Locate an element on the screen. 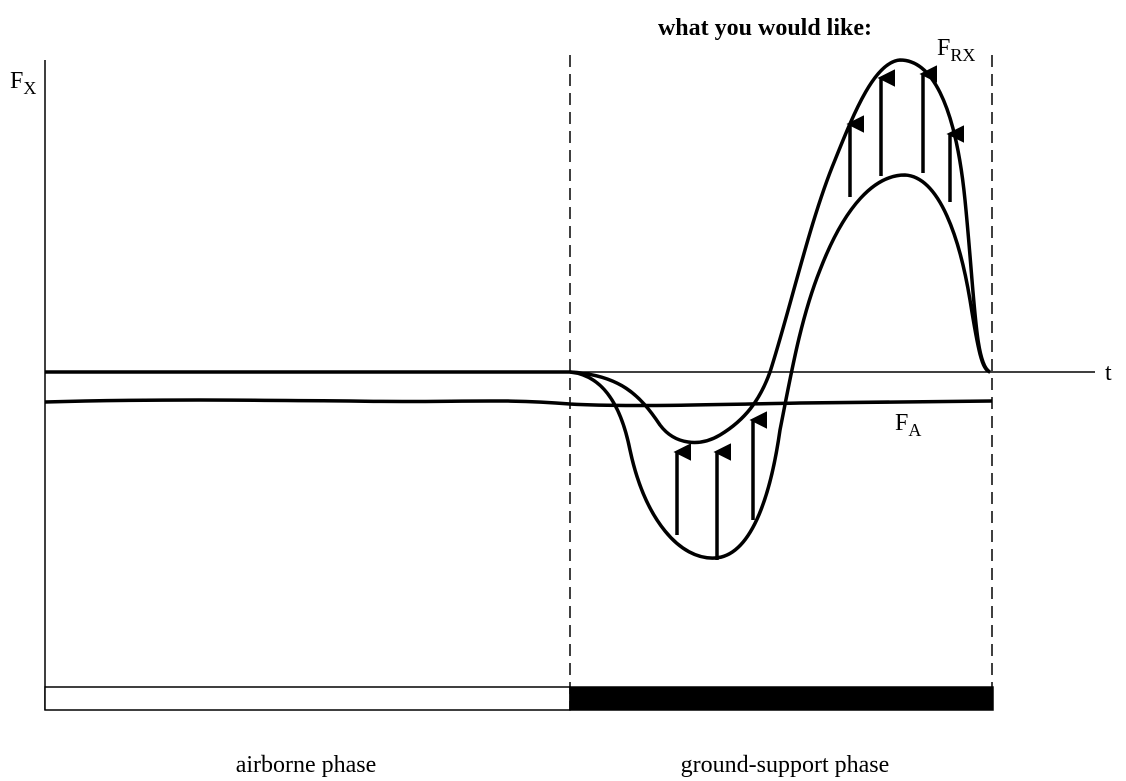  ground-bar is located at coordinates (781, 698).